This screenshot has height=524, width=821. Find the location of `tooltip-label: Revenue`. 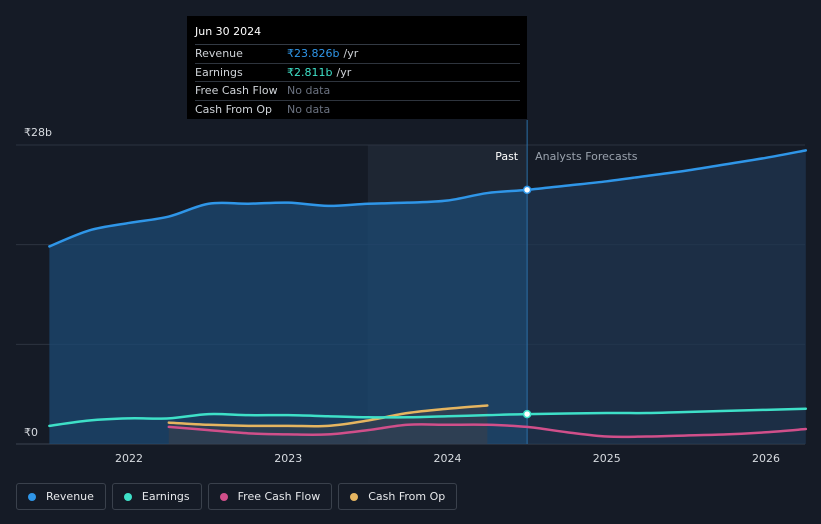

tooltip-label: Revenue is located at coordinates (219, 53).